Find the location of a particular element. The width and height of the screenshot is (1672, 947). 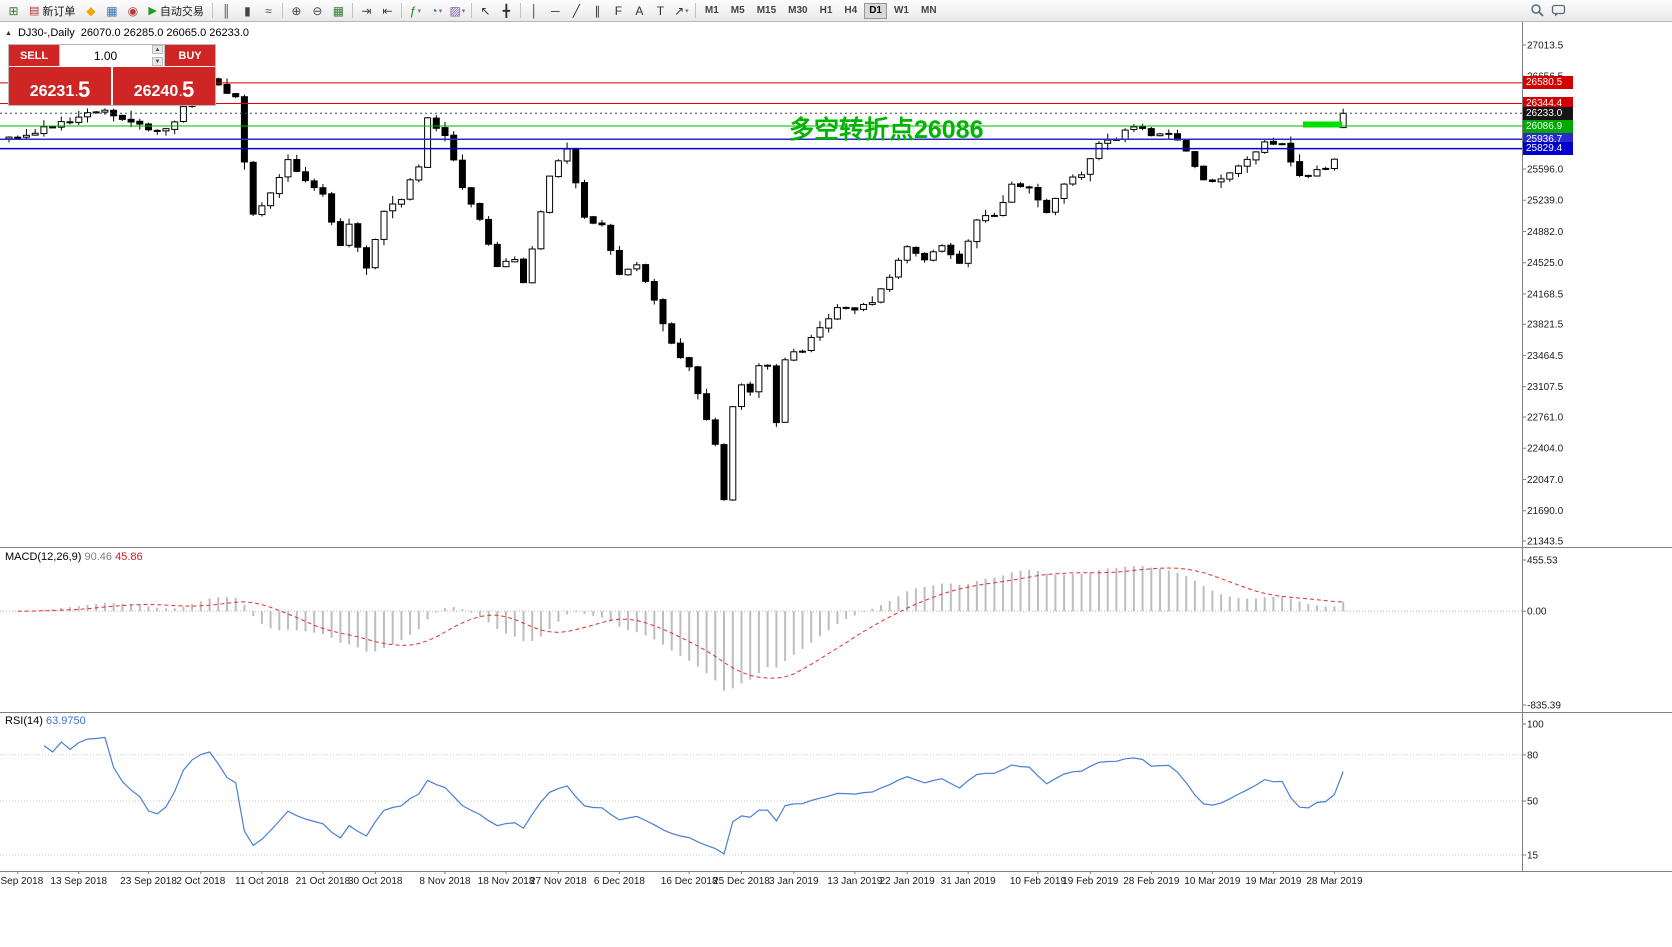

svg-text: 18 Nov 2018 is located at coordinates (506, 881).